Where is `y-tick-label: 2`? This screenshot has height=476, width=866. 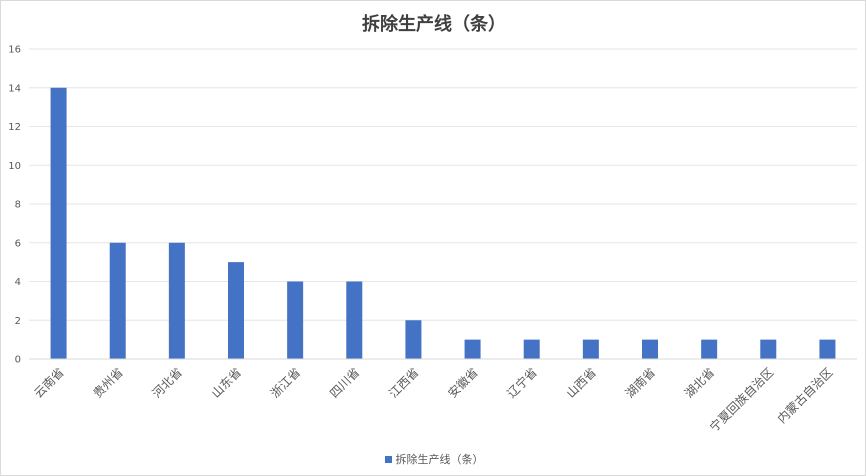
y-tick-label: 2 is located at coordinates (18, 321).